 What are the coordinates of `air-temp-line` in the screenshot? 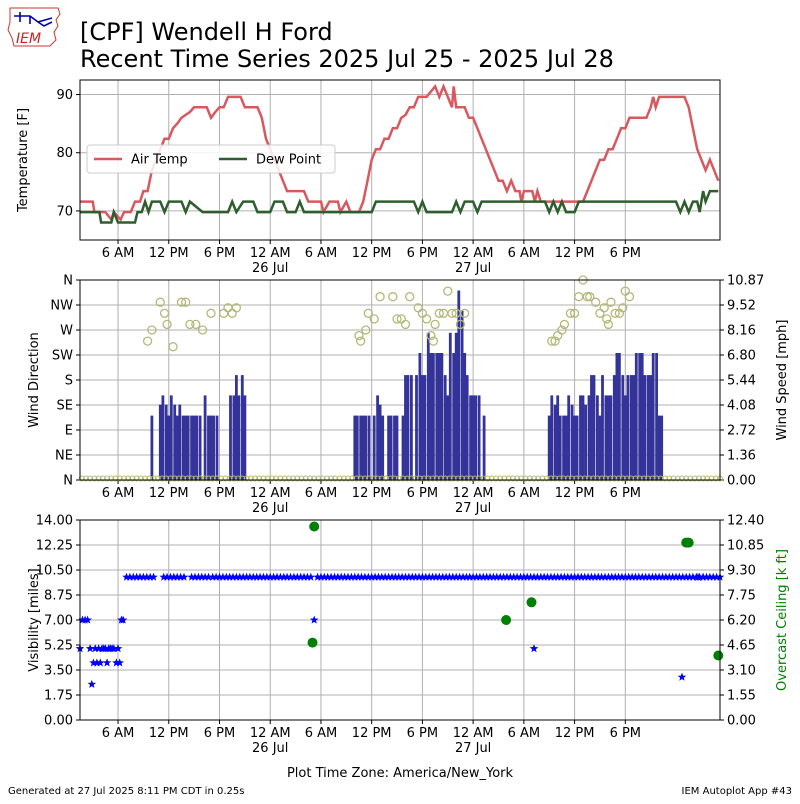 It's located at (400, 153).